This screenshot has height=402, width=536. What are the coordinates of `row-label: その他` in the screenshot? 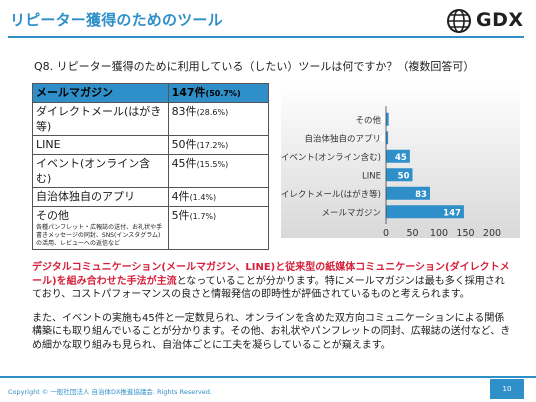 It's located at (52, 215).